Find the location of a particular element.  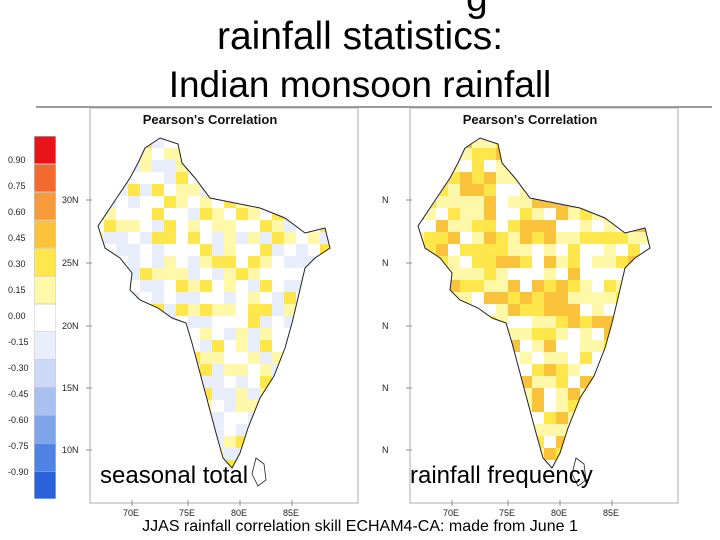

panel-title: Pearson's Correlation is located at coordinates (210, 119).